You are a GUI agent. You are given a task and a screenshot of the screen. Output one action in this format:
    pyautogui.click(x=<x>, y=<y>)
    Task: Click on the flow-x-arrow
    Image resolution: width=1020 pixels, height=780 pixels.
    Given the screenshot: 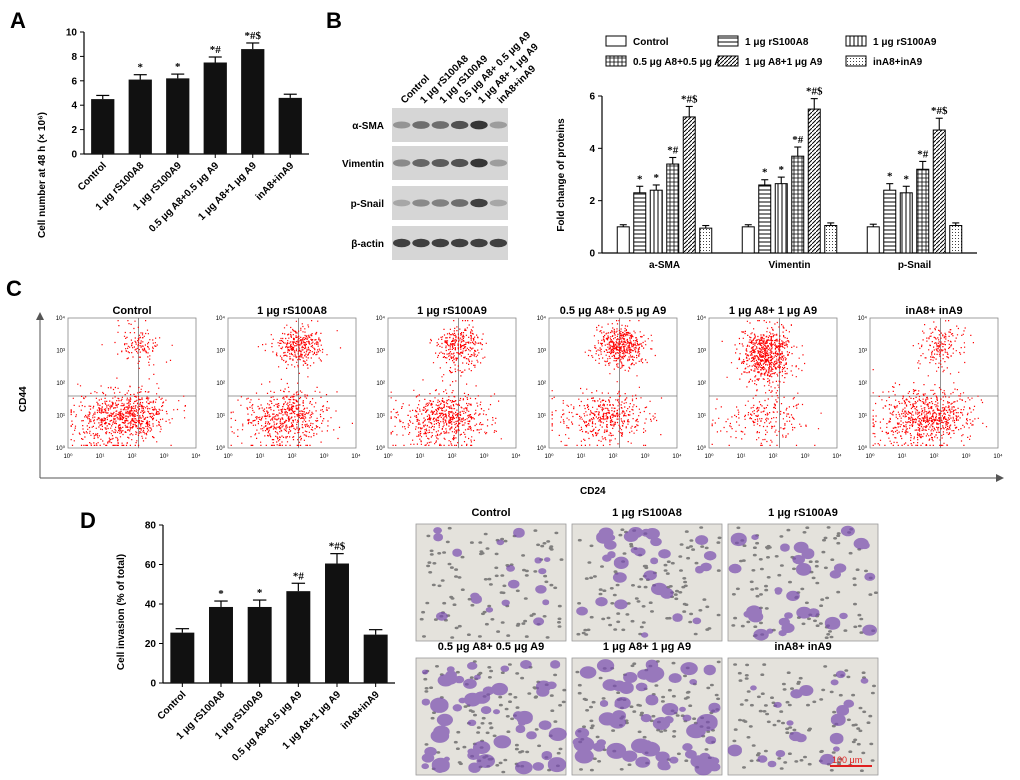 What is the action you would take?
    pyautogui.click(x=1000, y=478)
    